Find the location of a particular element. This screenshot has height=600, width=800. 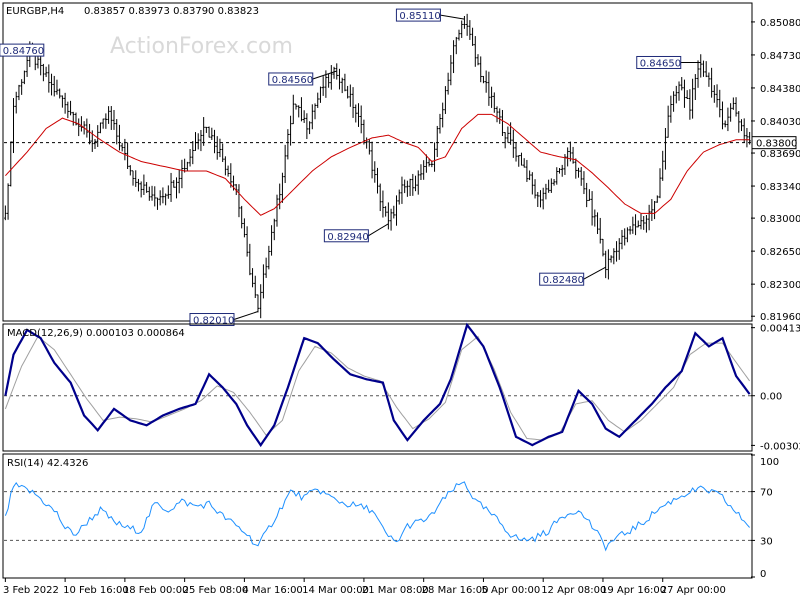

macd-title: MACD(12,26,9) 0.000103 0.000864 is located at coordinates (96, 333).